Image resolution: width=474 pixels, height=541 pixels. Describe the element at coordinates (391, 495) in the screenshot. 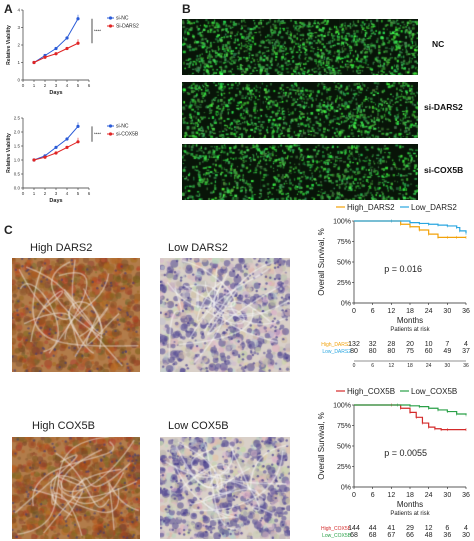

I see `x-tick-label: 12` at that location.